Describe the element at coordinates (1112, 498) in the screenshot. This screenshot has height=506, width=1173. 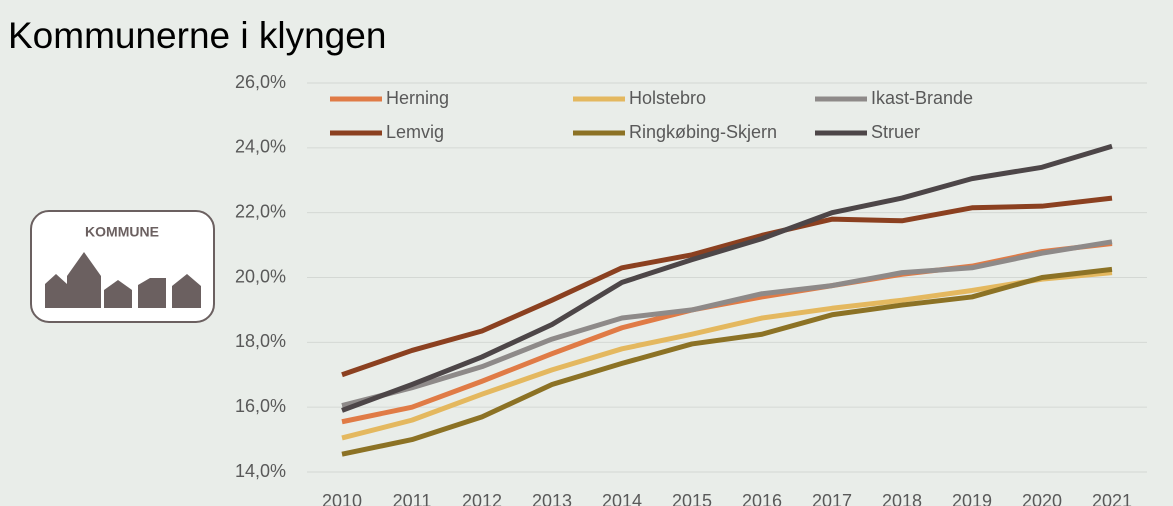
I see `x-tick-label: 2021` at that location.